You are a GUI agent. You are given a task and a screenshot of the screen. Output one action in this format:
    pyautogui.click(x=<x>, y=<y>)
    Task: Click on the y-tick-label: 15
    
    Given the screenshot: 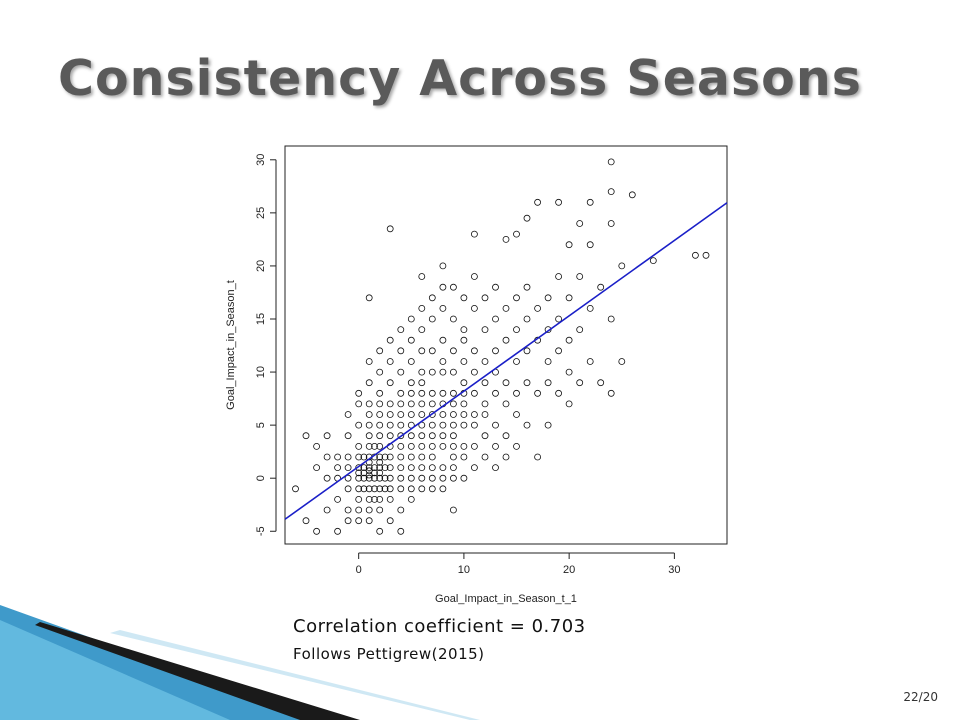 What is the action you would take?
    pyautogui.click(x=261, y=319)
    